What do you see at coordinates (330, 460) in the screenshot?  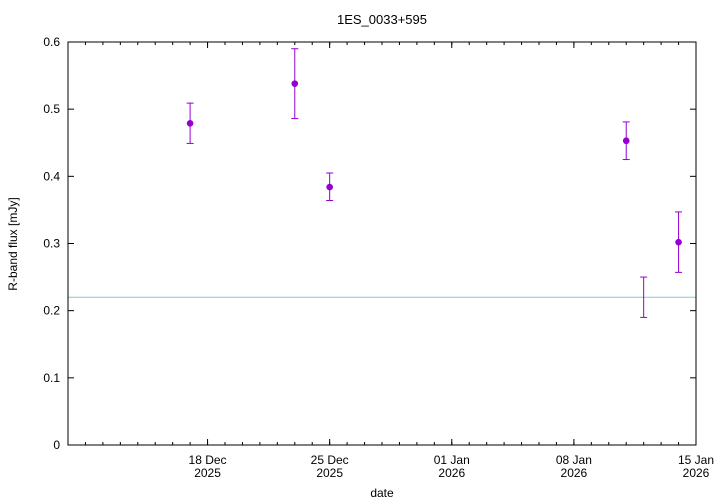 I see `x-tick-label: 25 Dec` at bounding box center [330, 460].